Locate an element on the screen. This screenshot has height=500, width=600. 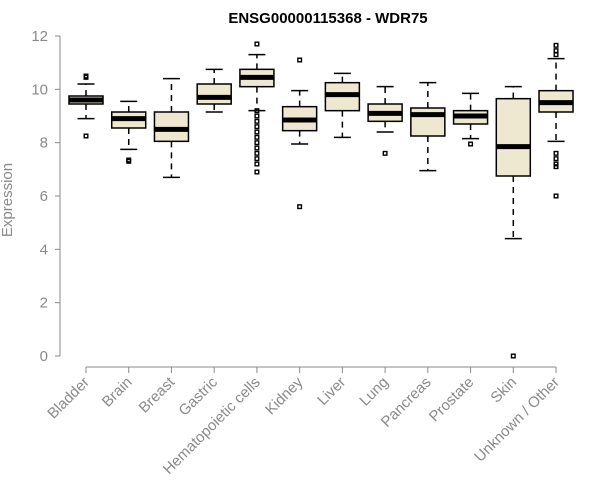
y-axis-ticks: 0 2 4 6 8 10 12 is located at coordinates (45, 196).